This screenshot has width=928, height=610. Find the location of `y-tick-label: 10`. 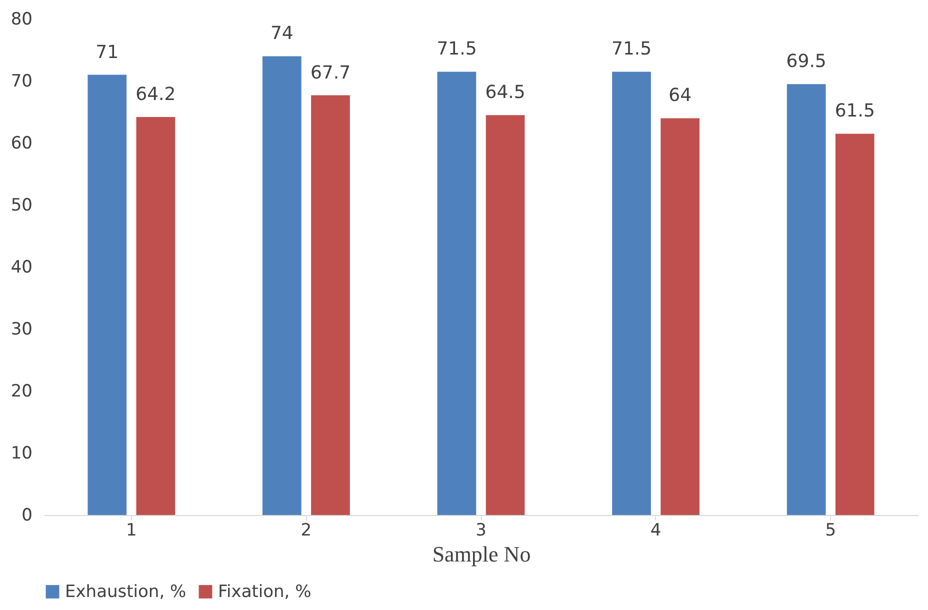

y-tick-label: 10 is located at coordinates (21, 454).